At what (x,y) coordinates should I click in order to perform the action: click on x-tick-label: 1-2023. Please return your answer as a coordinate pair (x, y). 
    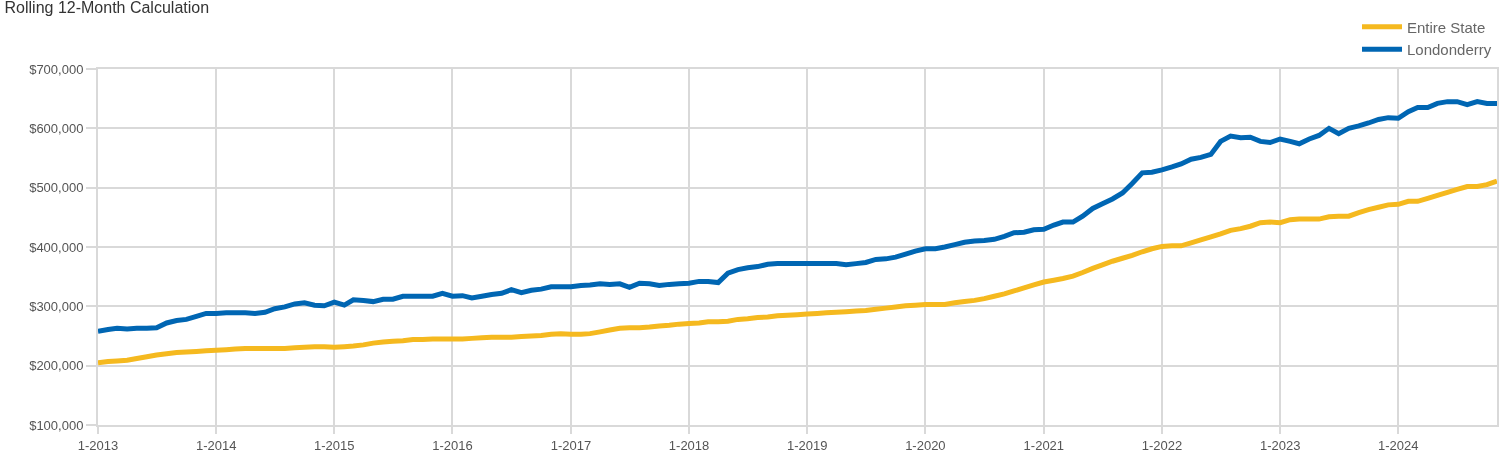
    Looking at the image, I should click on (1280, 445).